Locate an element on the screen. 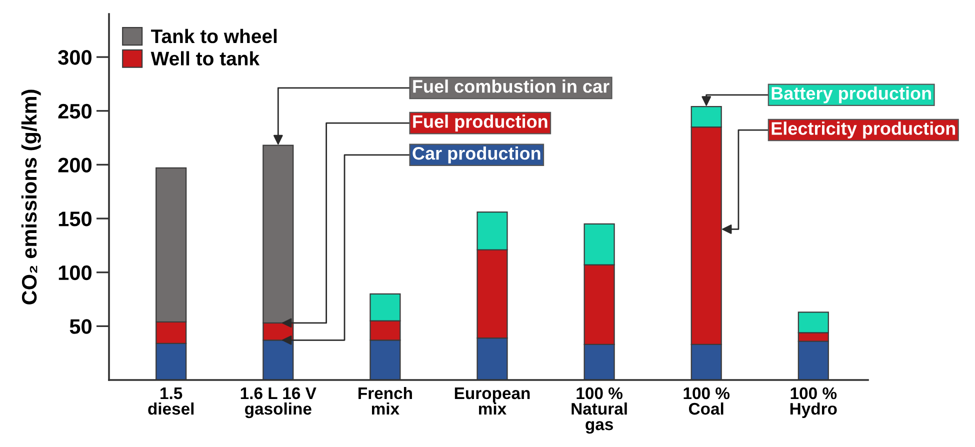  y-axis-title: CO₂ emissions (g/km) is located at coordinates (31, 197).